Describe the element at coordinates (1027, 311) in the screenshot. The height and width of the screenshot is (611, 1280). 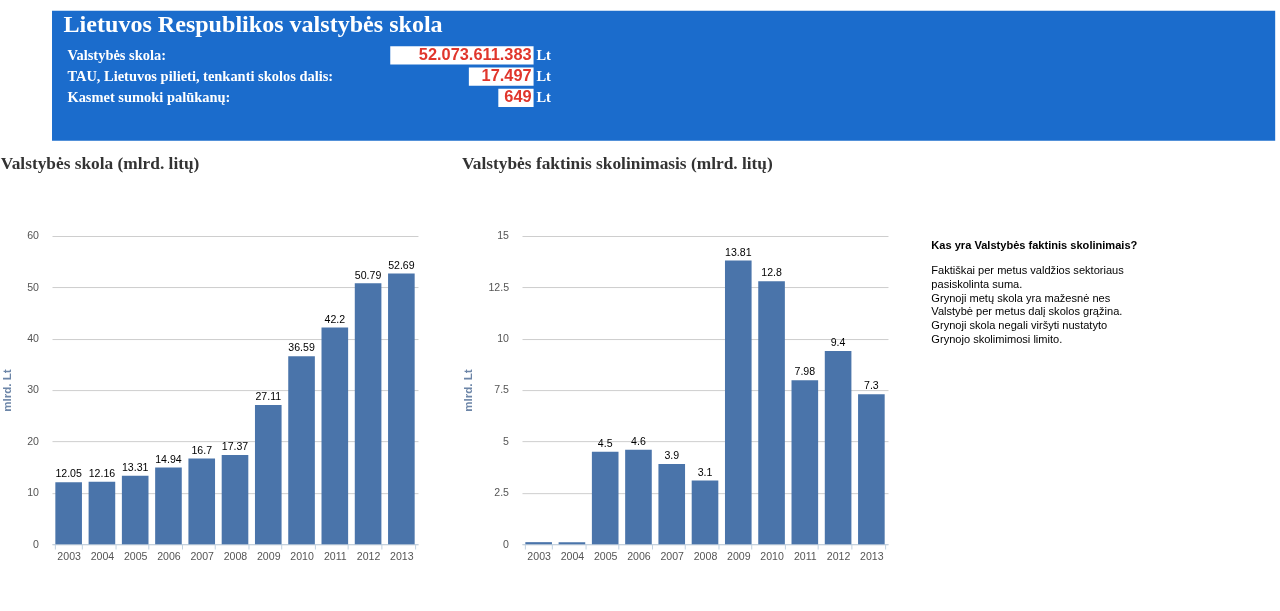
I see `text: Valstybė per metus dalį skolos grąžina.` at that location.